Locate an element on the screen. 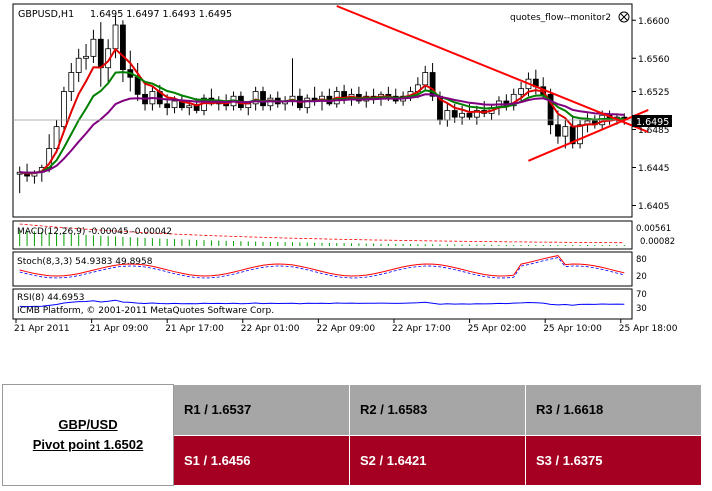 Image resolution: width=712 pixels, height=491 pixels. r3-cell: R3 / 1.6618 is located at coordinates (613, 410).